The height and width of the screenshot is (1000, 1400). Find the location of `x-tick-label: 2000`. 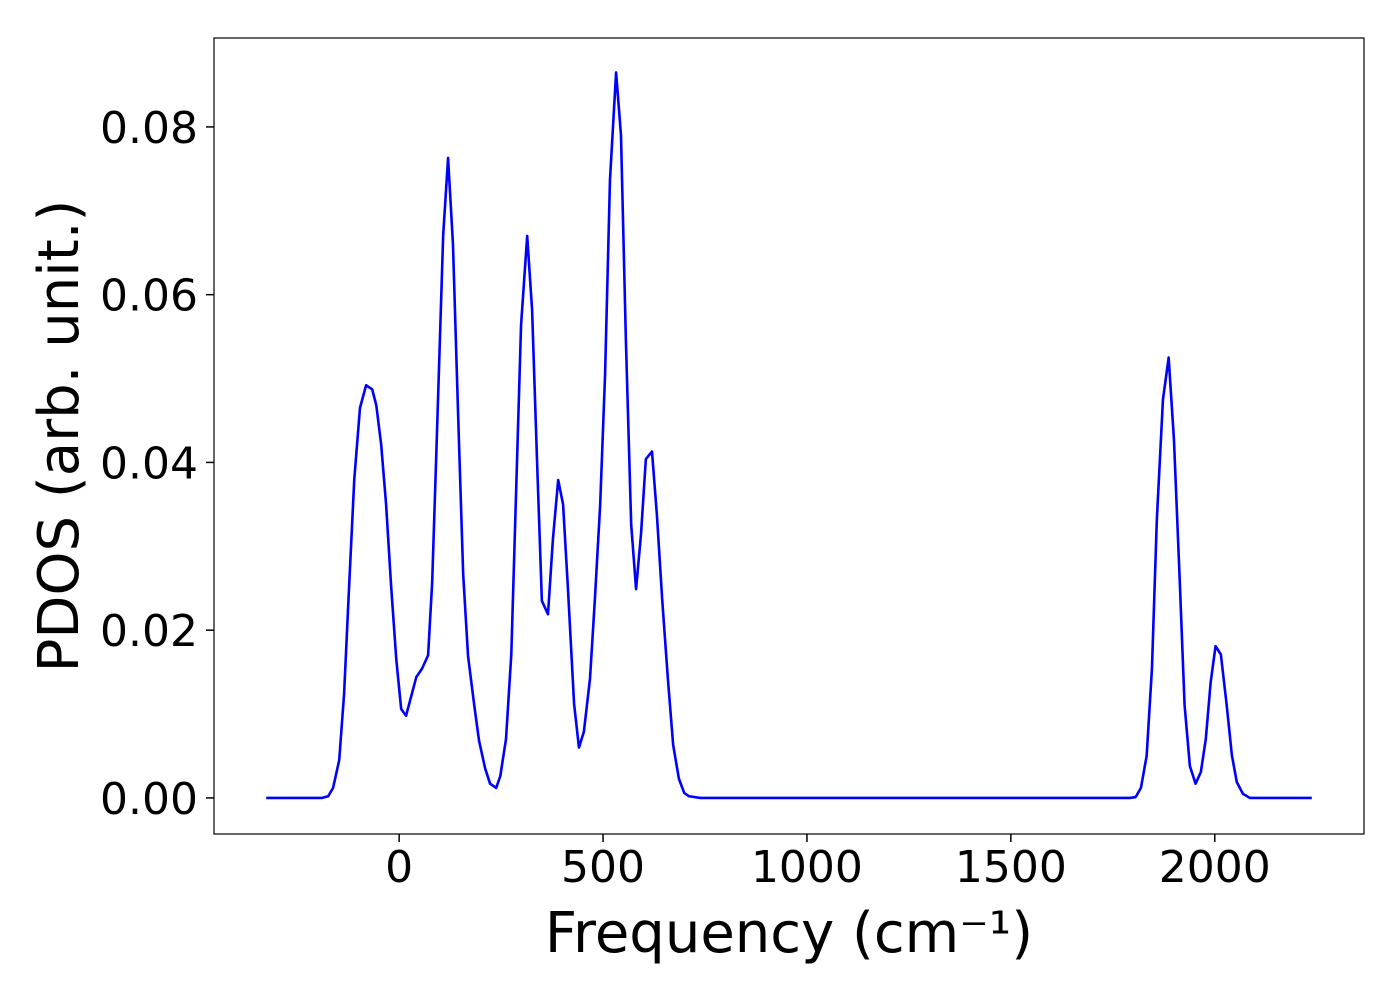

x-tick-label: 2000 is located at coordinates (1215, 867).